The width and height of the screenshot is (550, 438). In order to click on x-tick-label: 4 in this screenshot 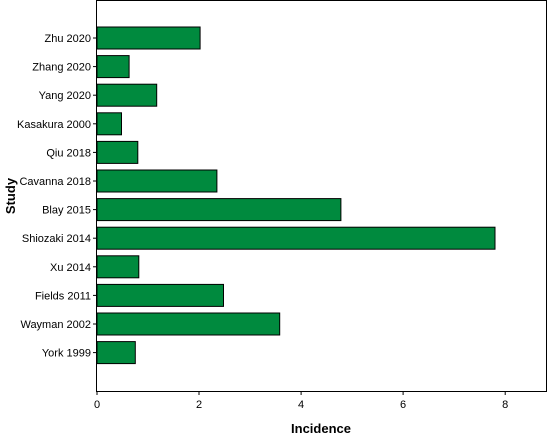, I will do `click(301, 405)`.